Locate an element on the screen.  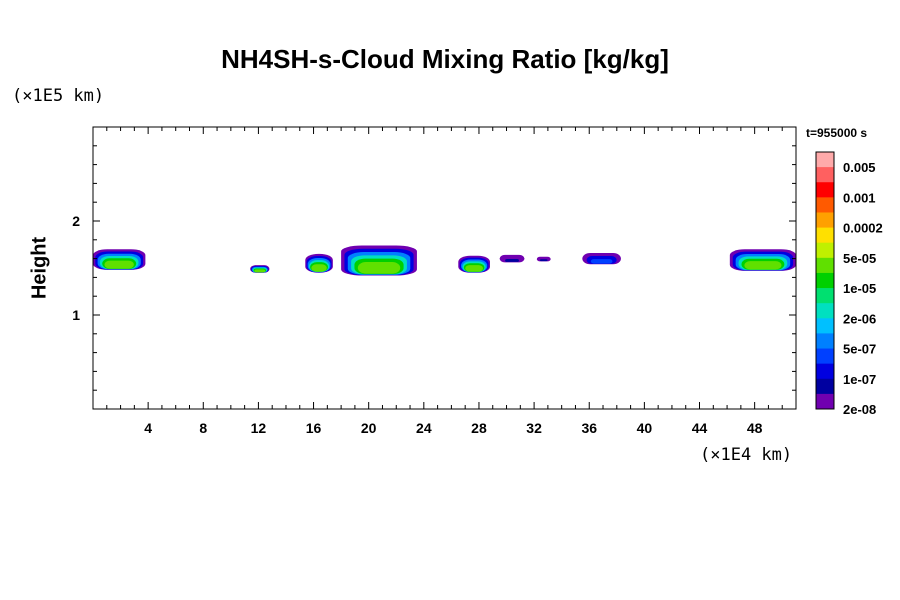
colorbar-label: 0.001 is located at coordinates (859, 197).